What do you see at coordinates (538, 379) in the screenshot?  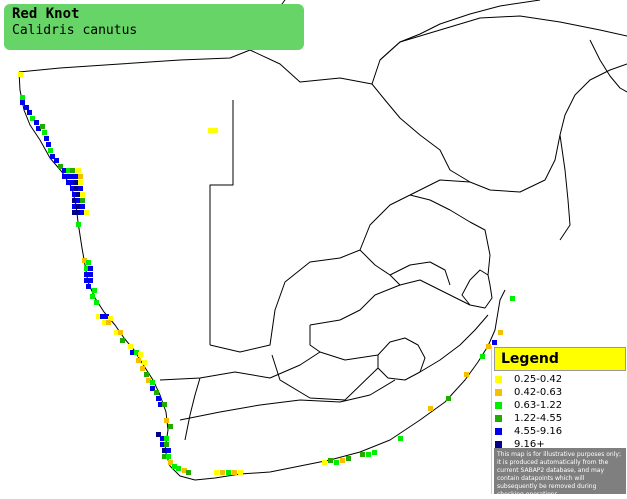 I see `legend-label: 0.25-0.42` at bounding box center [538, 379].